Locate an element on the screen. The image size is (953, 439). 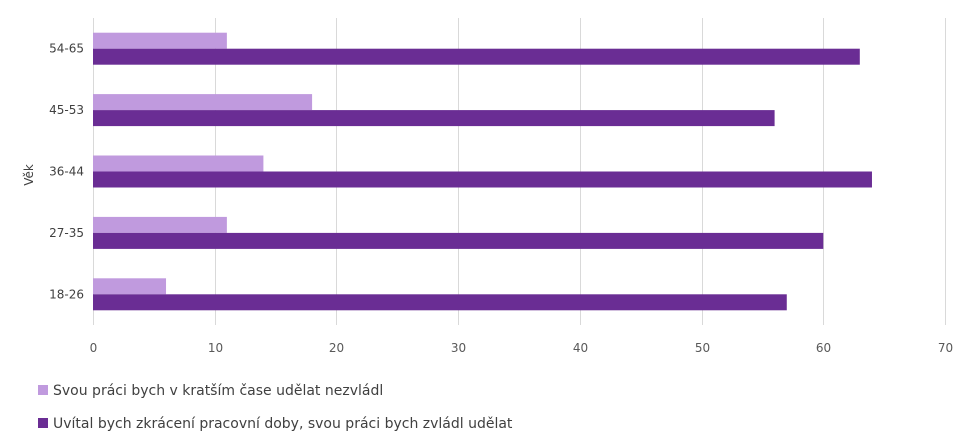
category-label-45-53: 45-53 is located at coordinates (66, 110).